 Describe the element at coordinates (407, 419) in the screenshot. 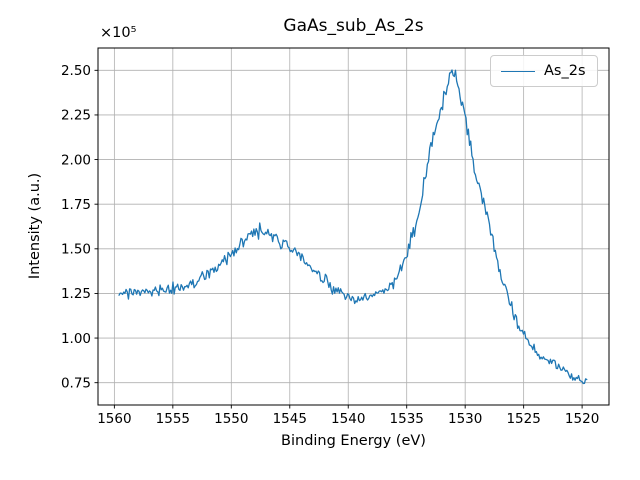

I see `x-tick-label: 1535` at that location.